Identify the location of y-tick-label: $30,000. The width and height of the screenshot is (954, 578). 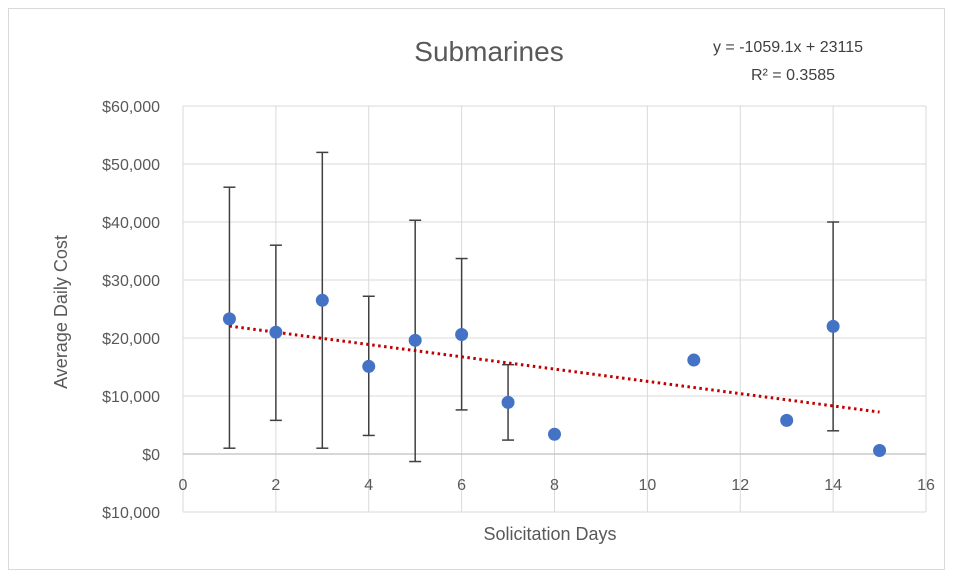
(131, 281).